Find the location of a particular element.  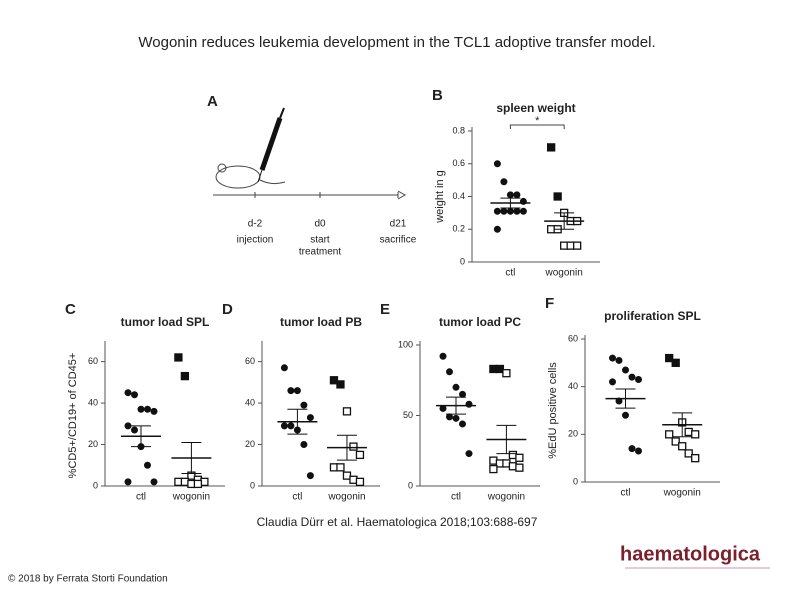

significance: * is located at coordinates (537, 121).